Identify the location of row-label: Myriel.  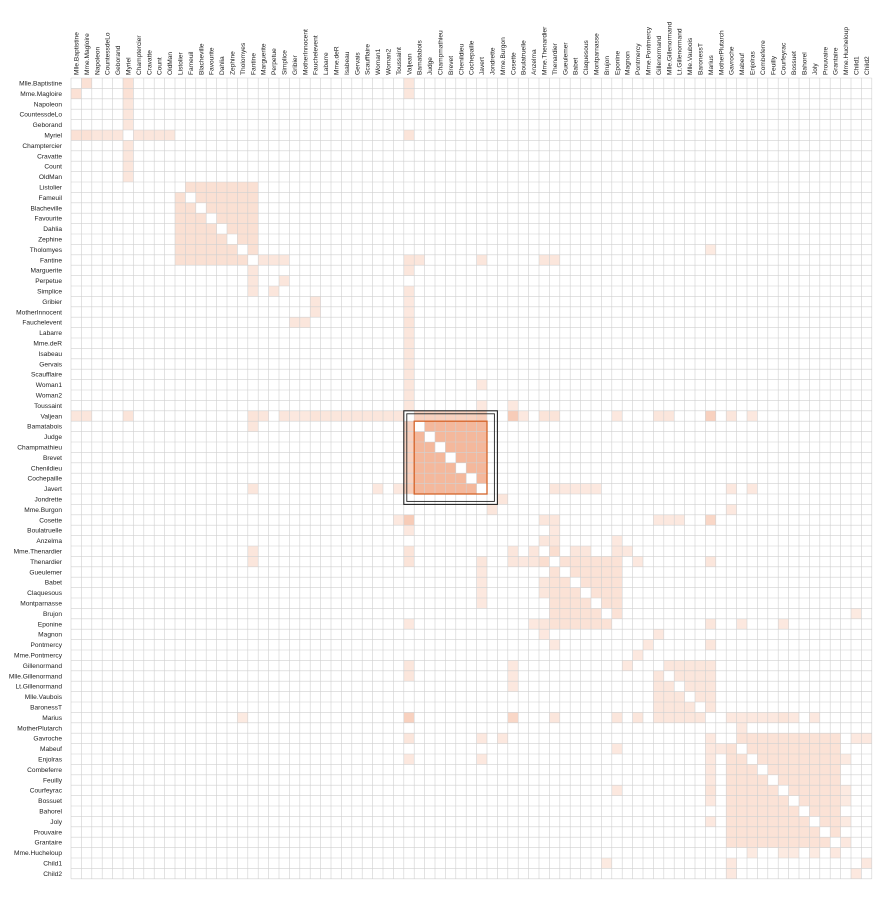
(53, 136).